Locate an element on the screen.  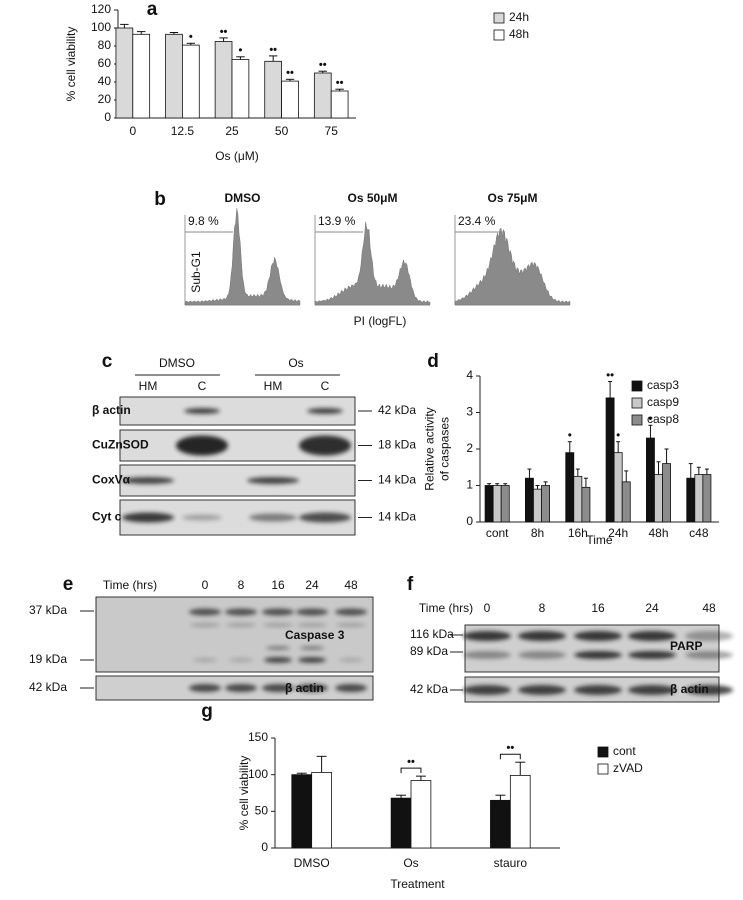
y-tick-label: 150 is located at coordinates (258, 737).